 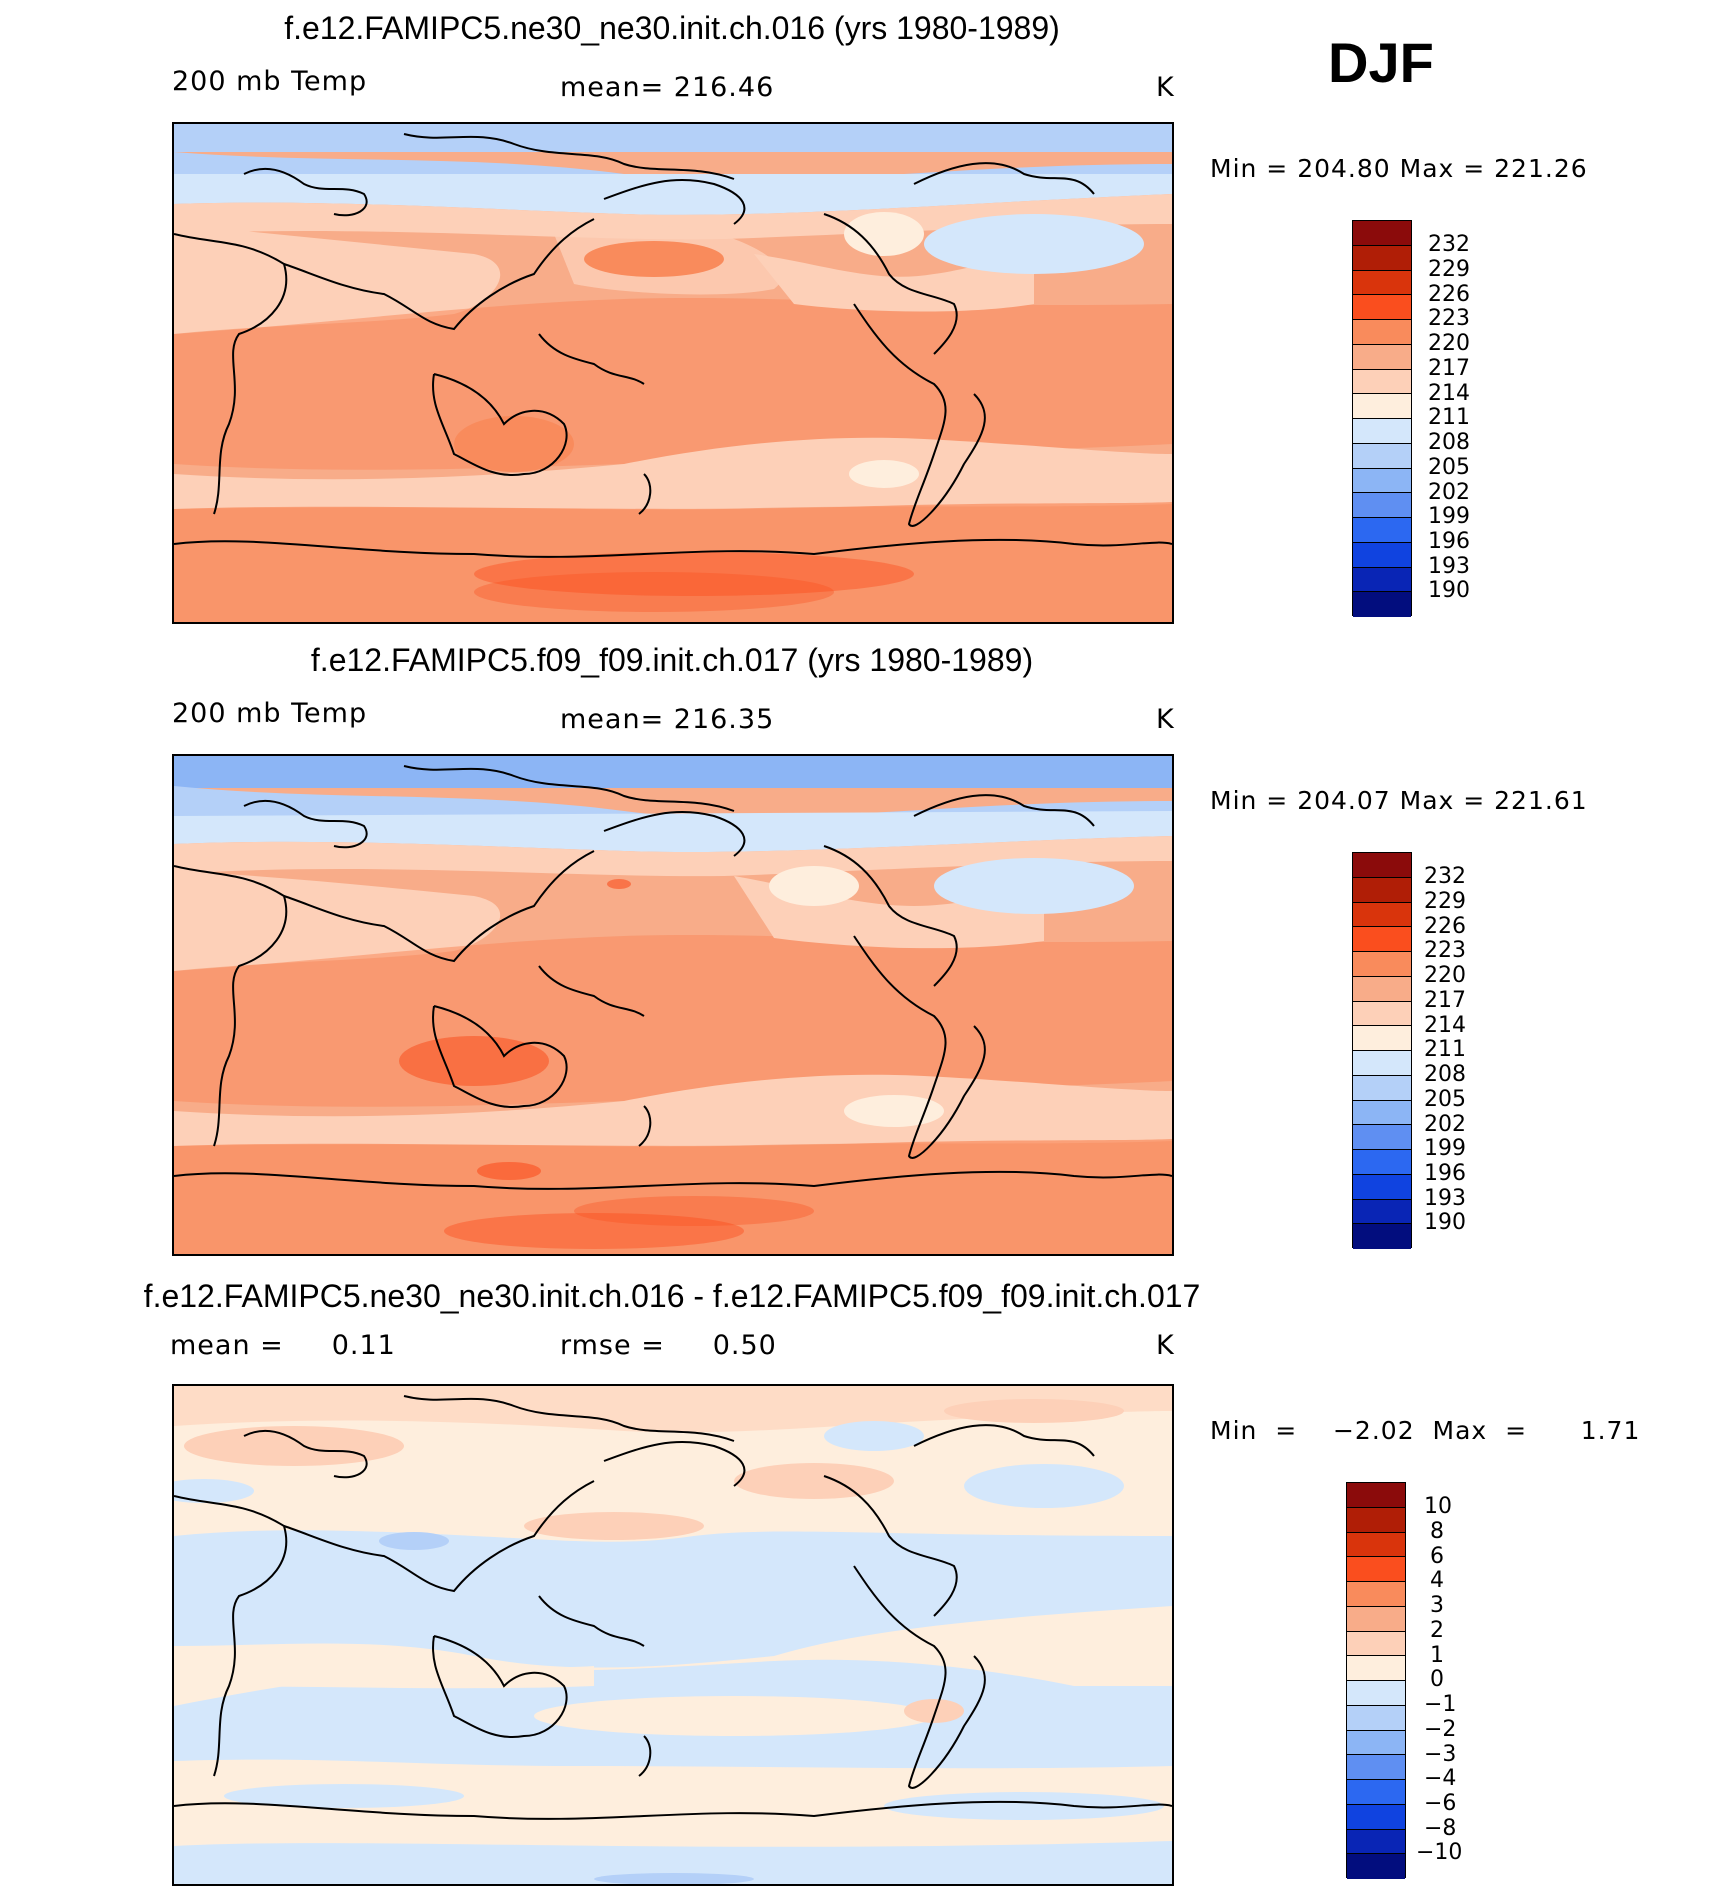 What do you see at coordinates (1449, 318) in the screenshot?
I see `panel1-colorbar-label: 223` at bounding box center [1449, 318].